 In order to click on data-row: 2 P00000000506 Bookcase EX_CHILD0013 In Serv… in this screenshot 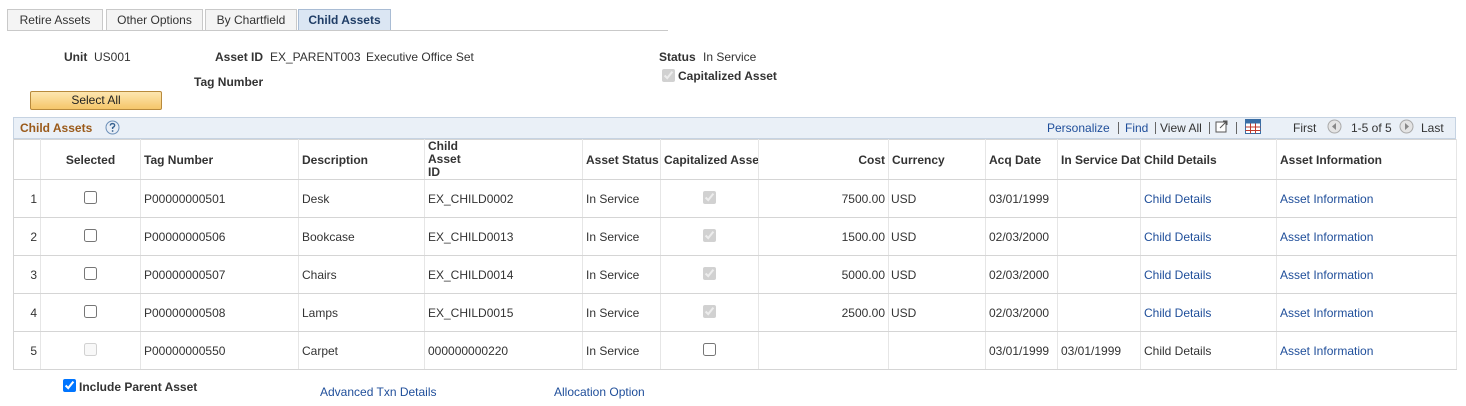, I will do `click(735, 236)`.